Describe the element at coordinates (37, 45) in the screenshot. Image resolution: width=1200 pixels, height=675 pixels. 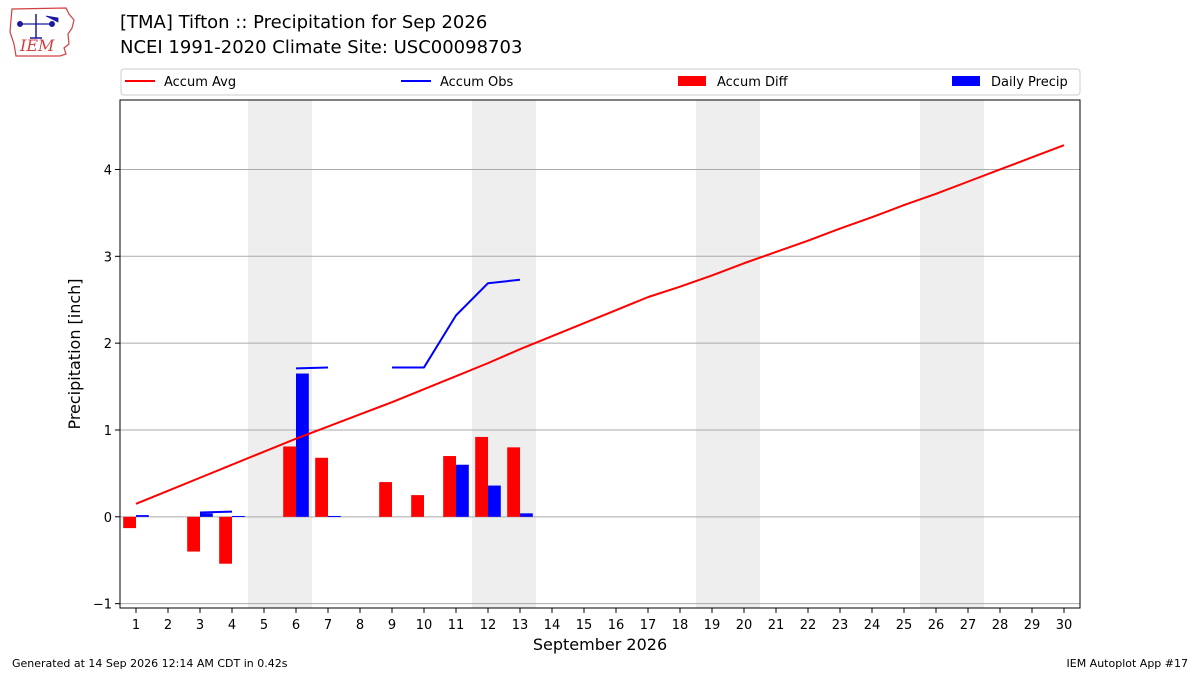
I see `iem-logo-text: IEM` at that location.